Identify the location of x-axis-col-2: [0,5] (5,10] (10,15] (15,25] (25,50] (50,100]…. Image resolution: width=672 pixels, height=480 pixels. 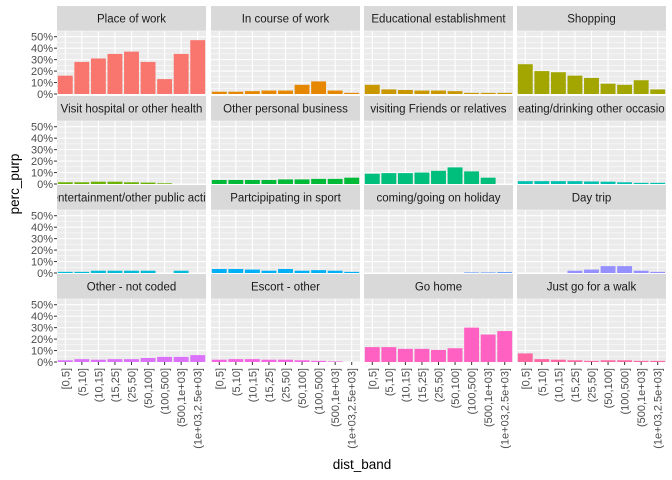
(439, 405).